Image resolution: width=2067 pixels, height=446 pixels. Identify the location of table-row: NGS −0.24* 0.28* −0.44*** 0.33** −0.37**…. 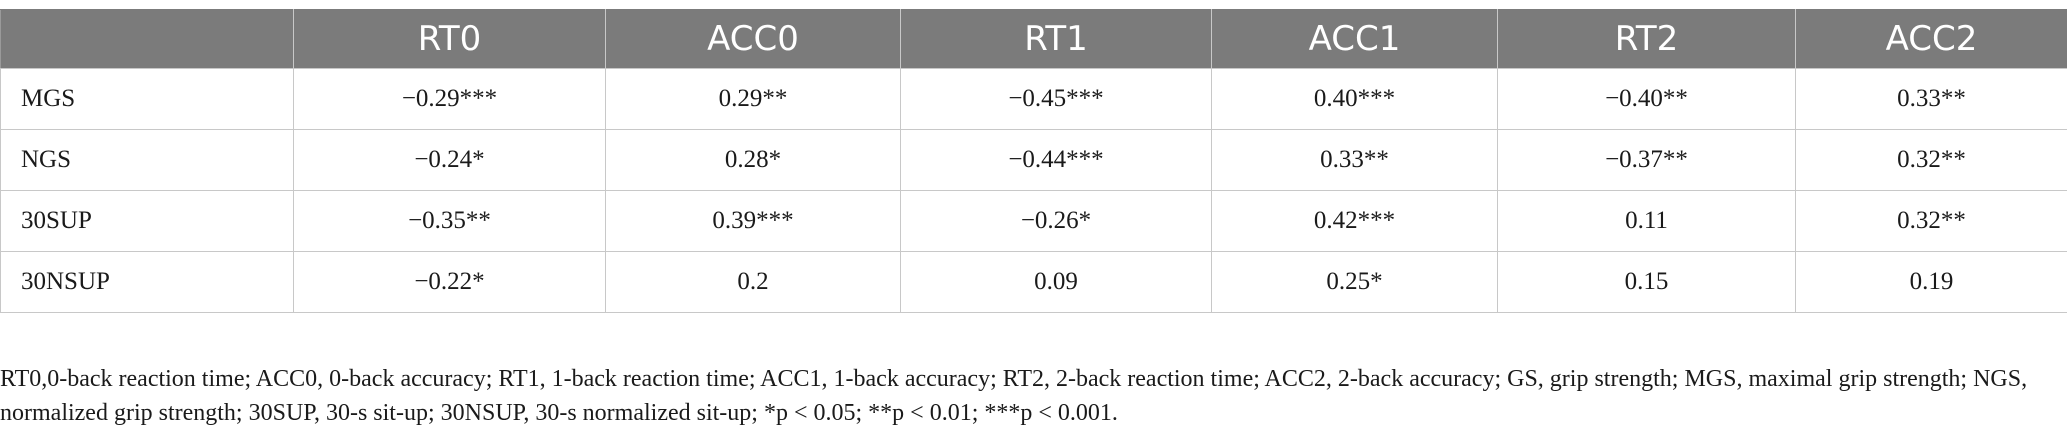
(1033, 160).